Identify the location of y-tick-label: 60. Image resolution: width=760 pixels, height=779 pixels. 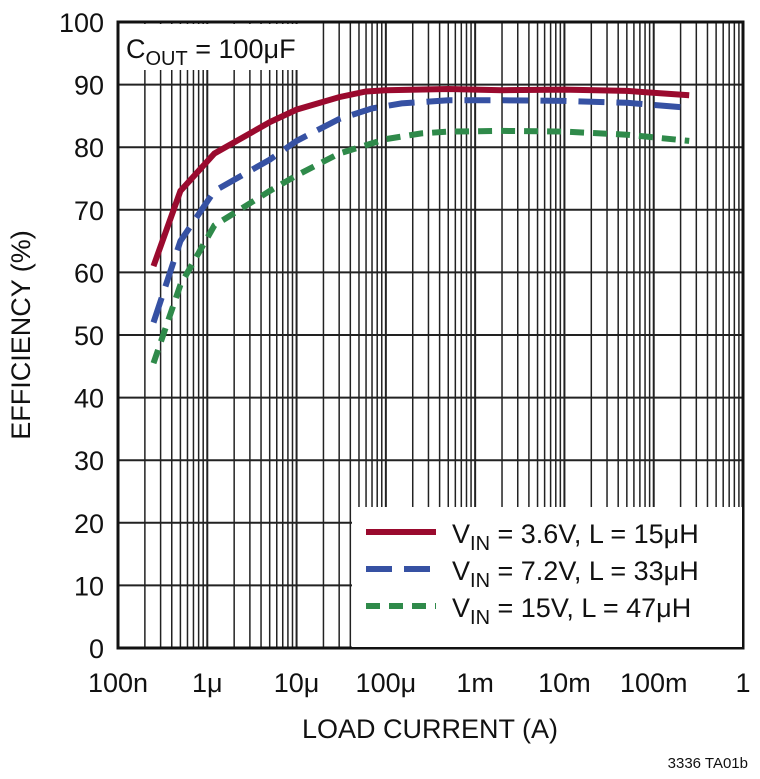
(89, 273).